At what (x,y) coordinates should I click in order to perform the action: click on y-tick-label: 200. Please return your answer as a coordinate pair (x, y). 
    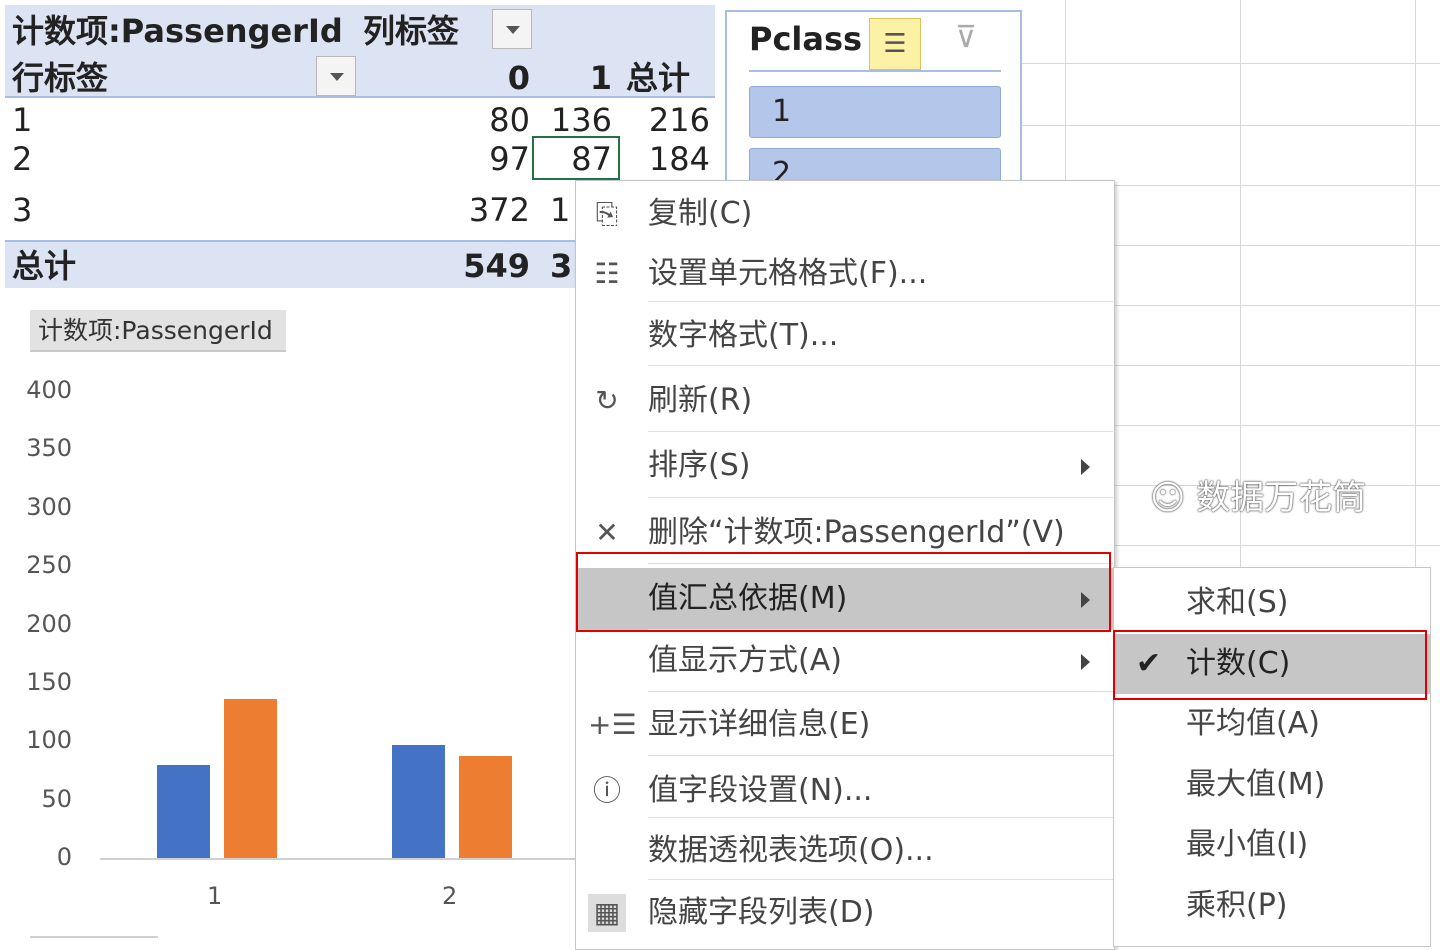
    Looking at the image, I should click on (49, 623).